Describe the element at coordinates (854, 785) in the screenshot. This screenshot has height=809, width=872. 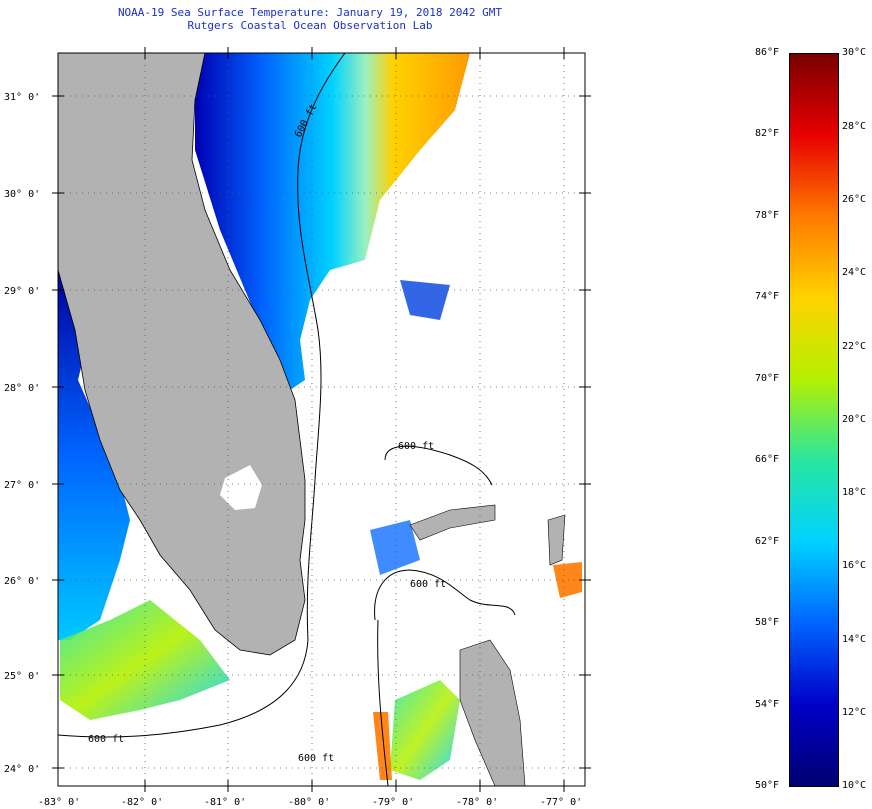
I see `celsius-label: 10°C` at that location.